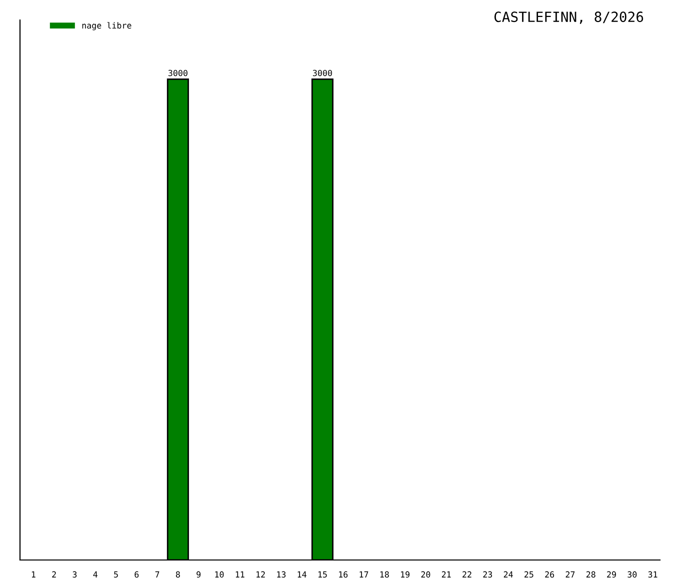 This screenshot has width=680, height=580. Describe the element at coordinates (302, 574) in the screenshot. I see `x-tick-label: 14` at that location.